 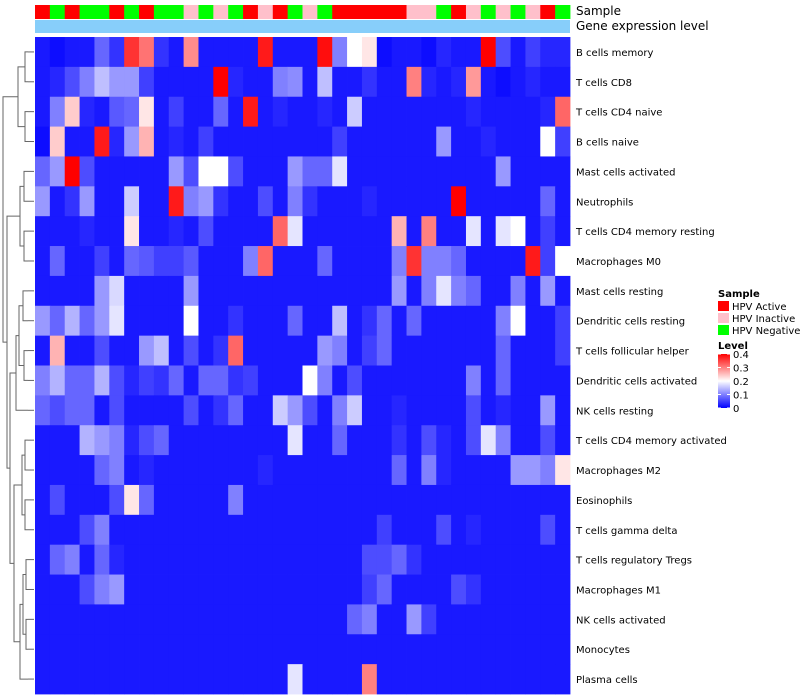 What do you see at coordinates (10, 219) in the screenshot?
I see `dendrogram-branch` at bounding box center [10, 219].